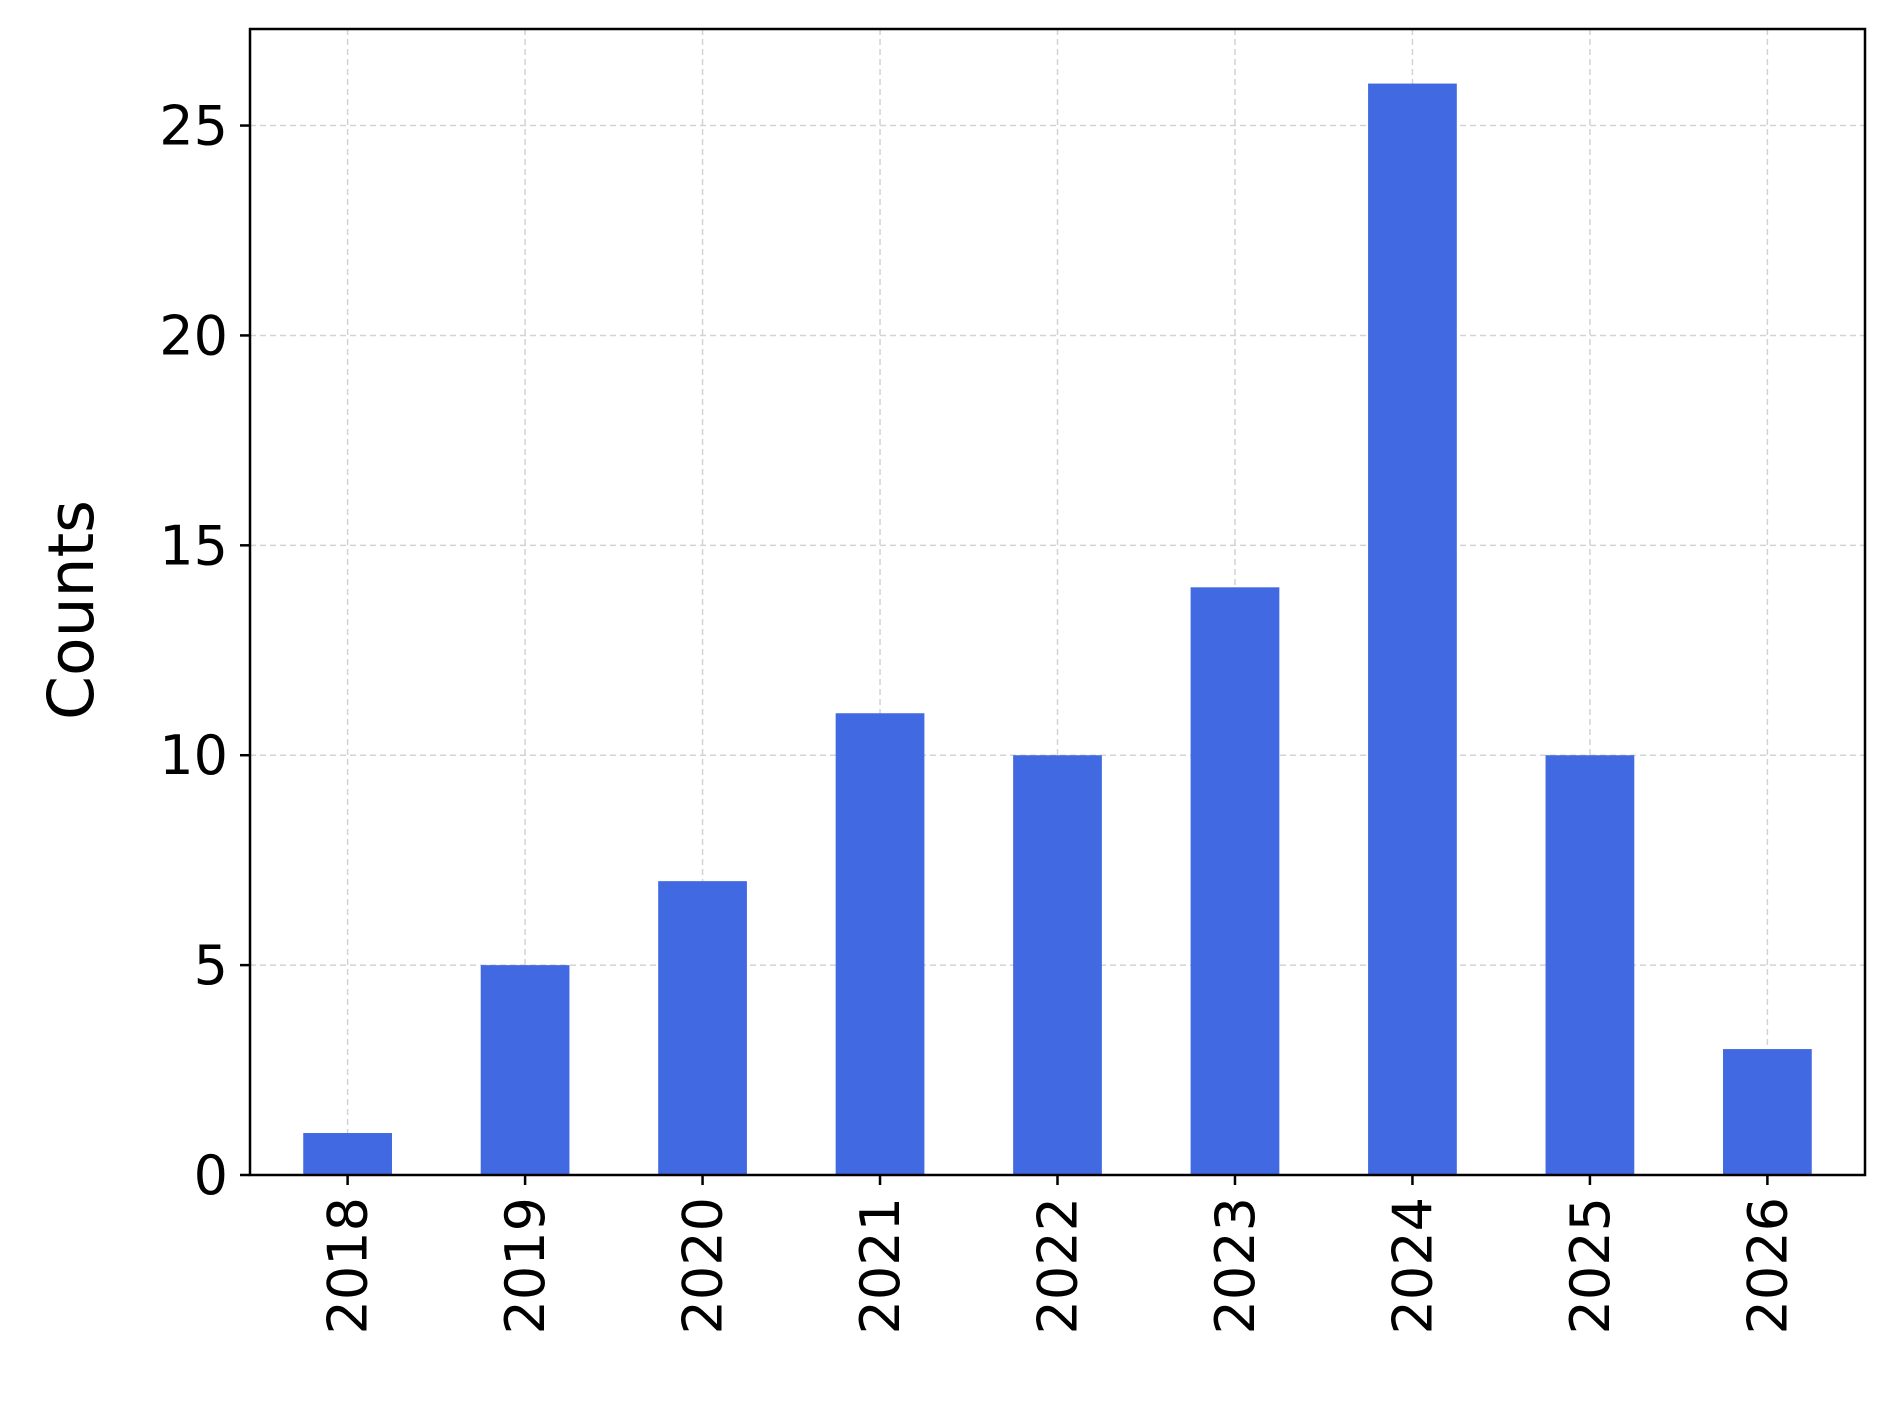  Describe the element at coordinates (347, 1154) in the screenshot. I see `bar-2018` at that location.